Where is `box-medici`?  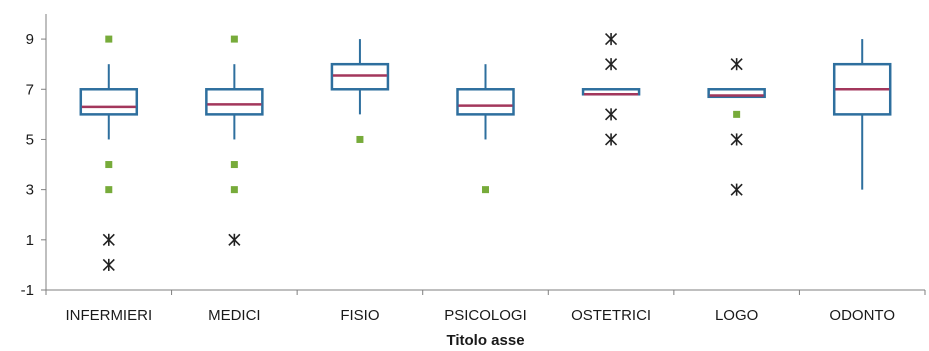
box-medici is located at coordinates (234, 102).